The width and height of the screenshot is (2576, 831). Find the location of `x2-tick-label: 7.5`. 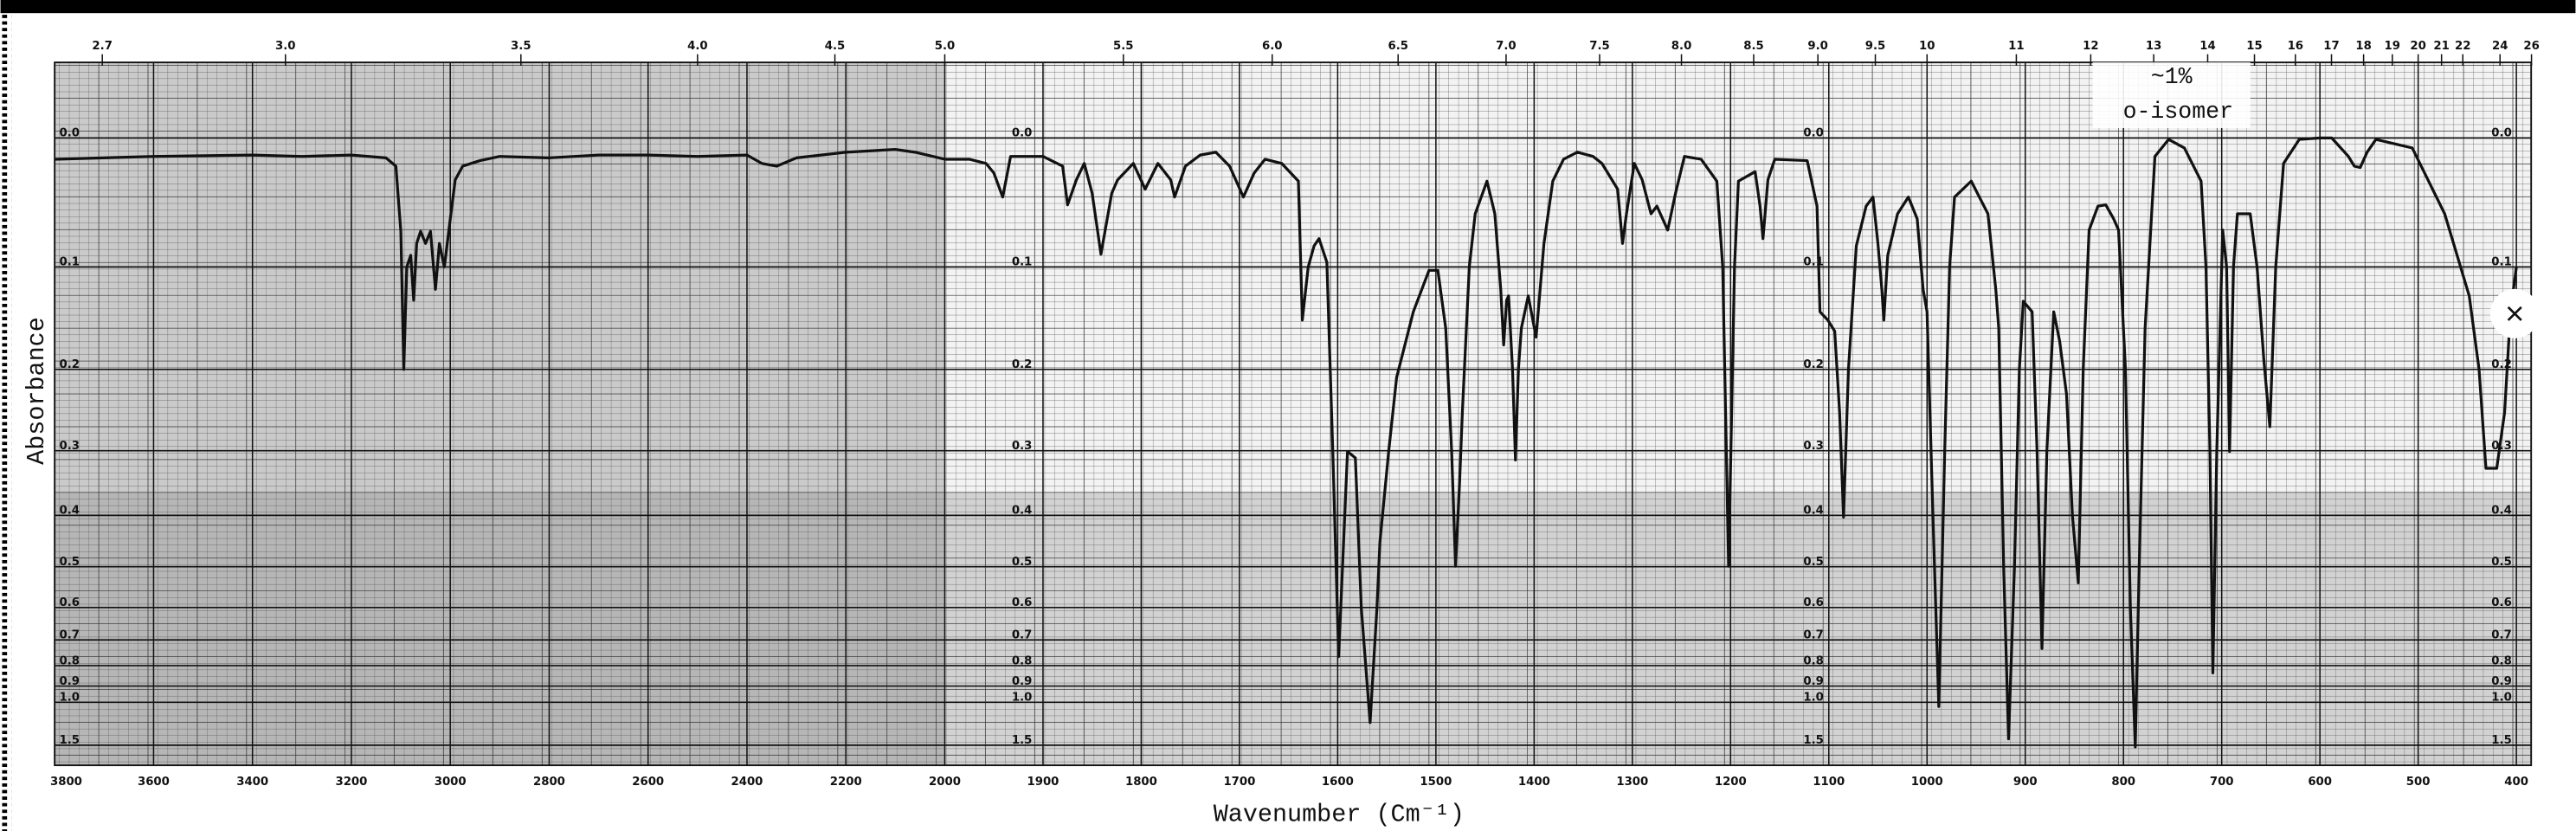

x2-tick-label: 7.5 is located at coordinates (1599, 46).